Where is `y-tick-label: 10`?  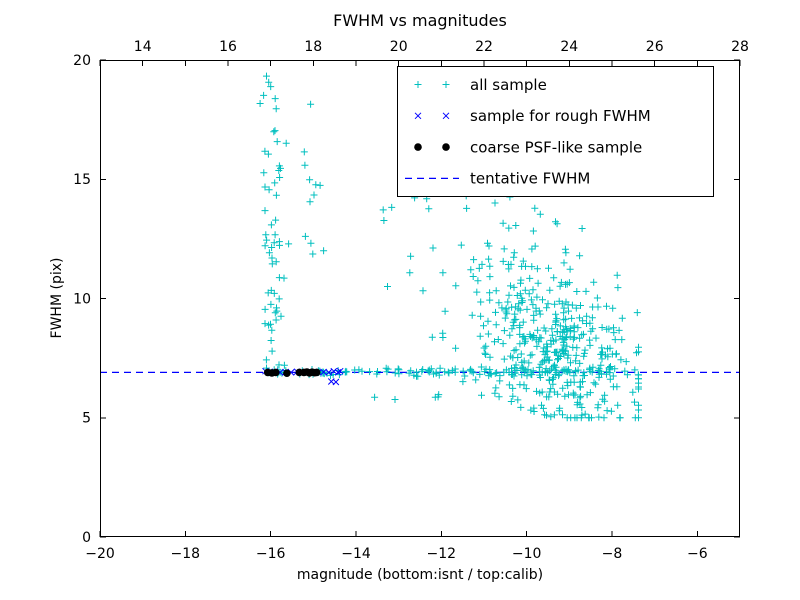 y-tick-label: 10 is located at coordinates (82, 299).